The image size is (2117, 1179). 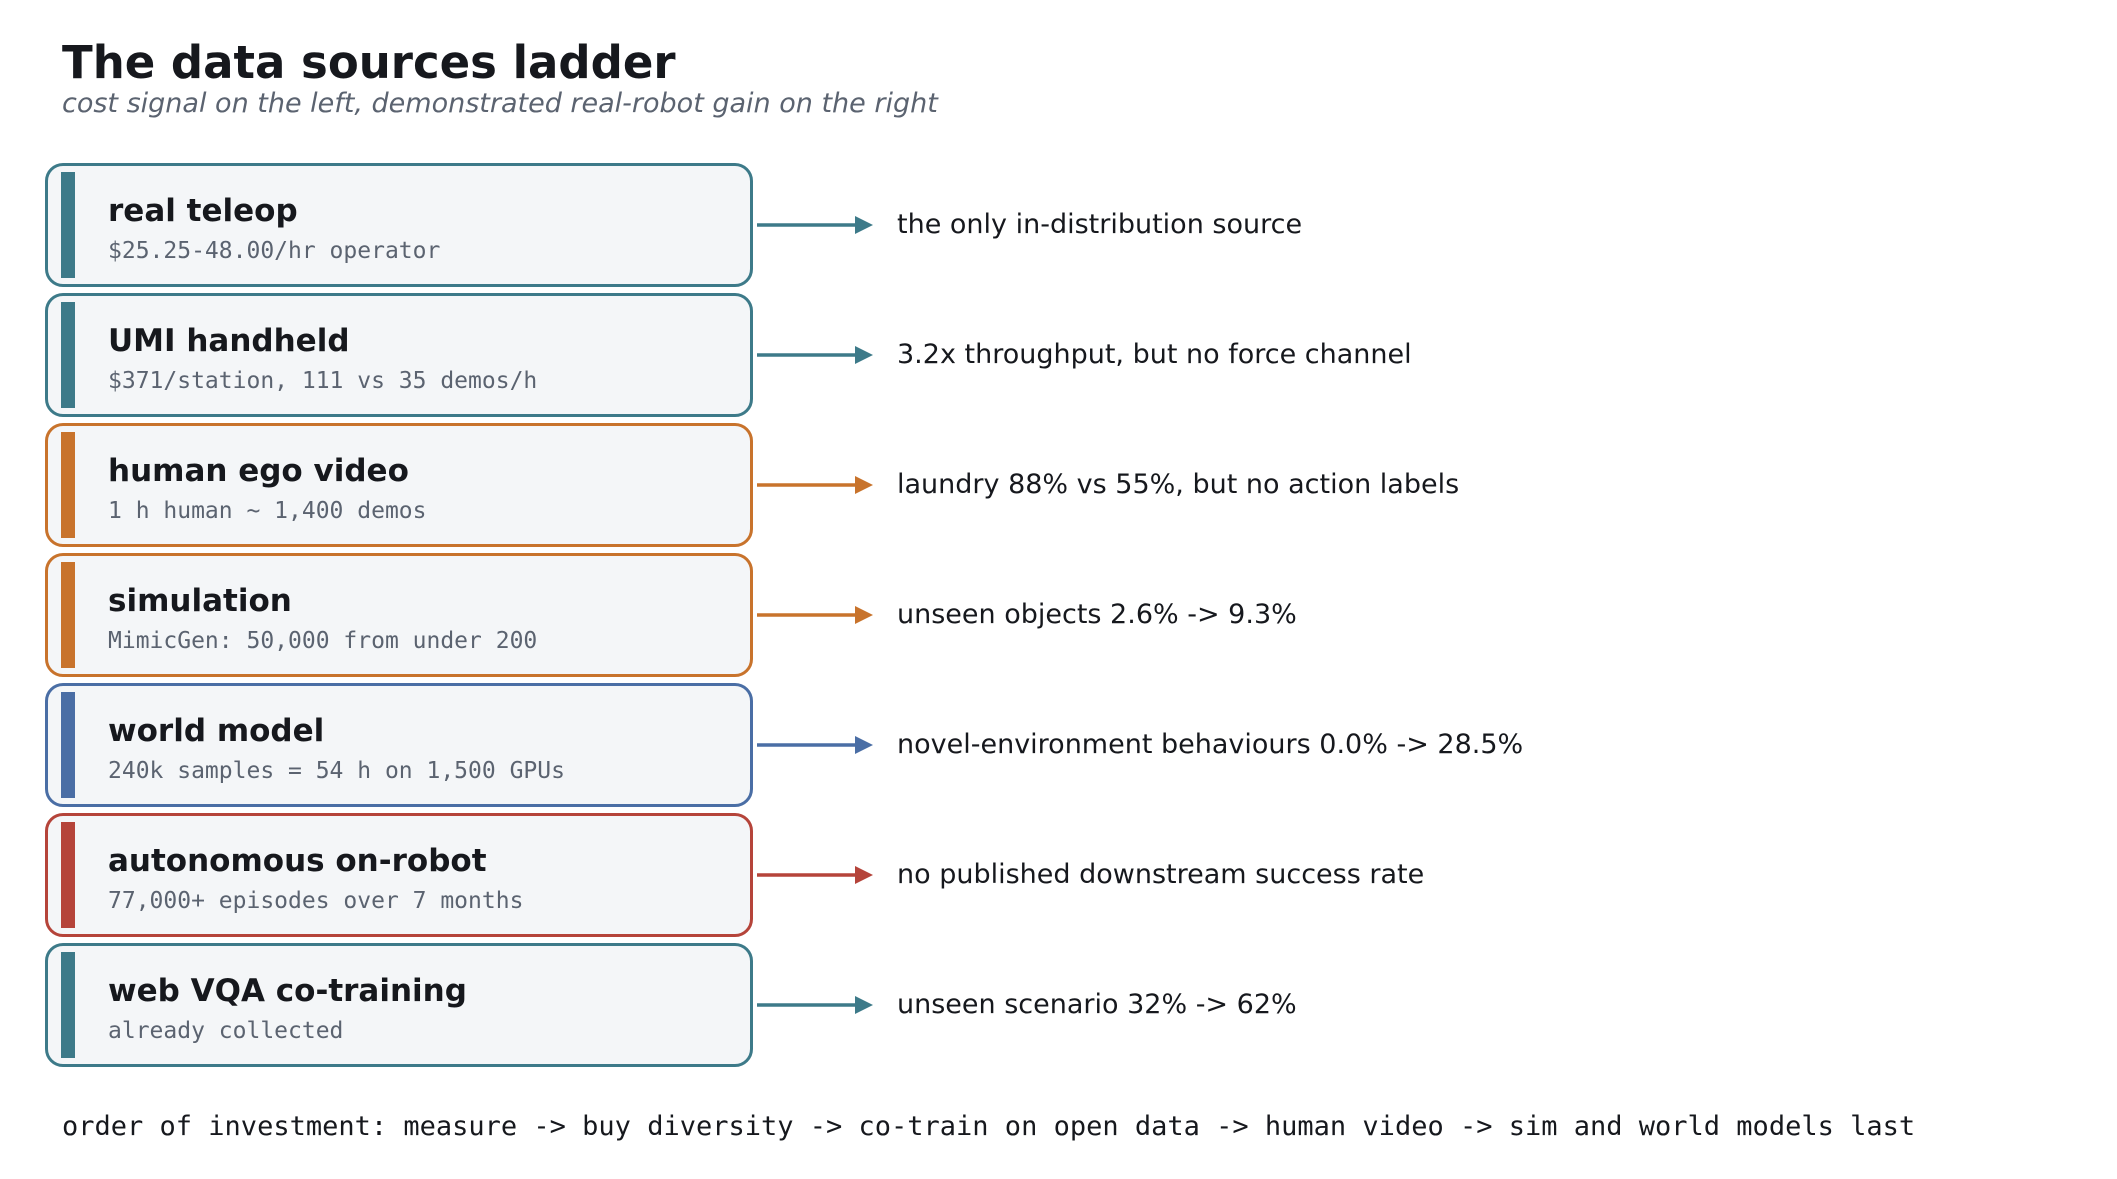 I want to click on source-outcome: 3.2x throughput, but no force channel, so click(x=1154, y=354).